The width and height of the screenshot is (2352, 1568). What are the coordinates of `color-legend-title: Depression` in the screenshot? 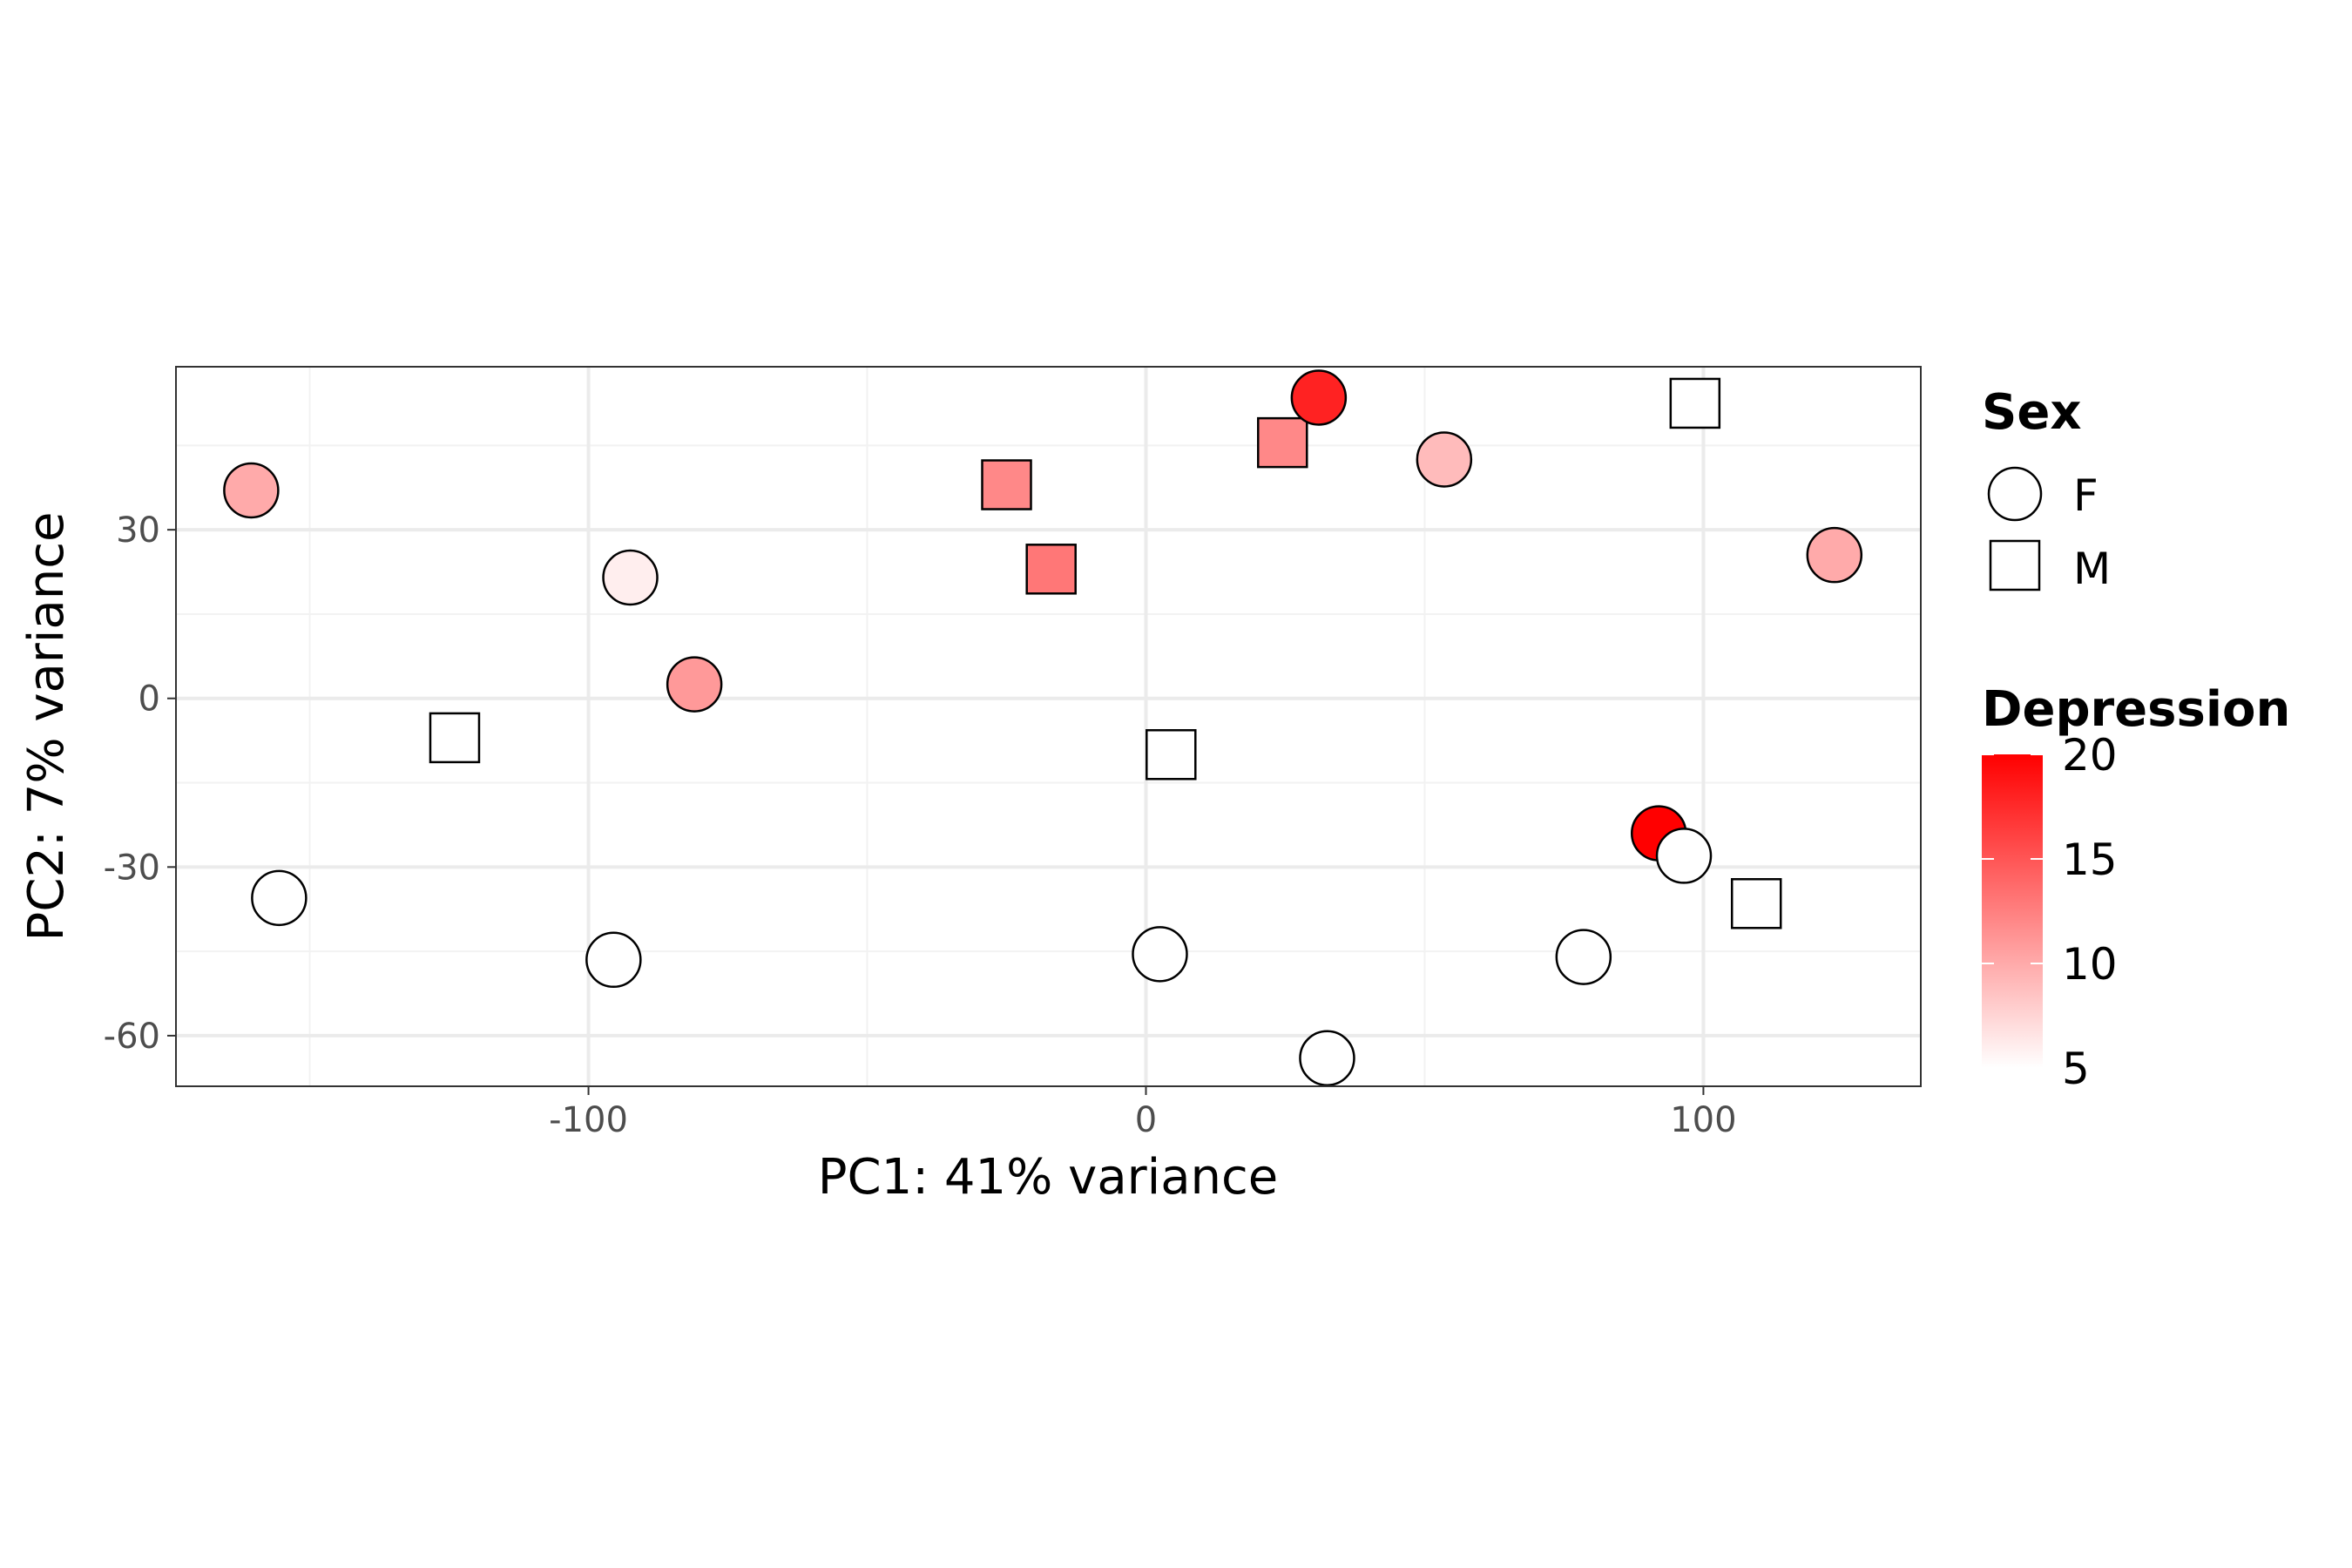 It's located at (2136, 709).